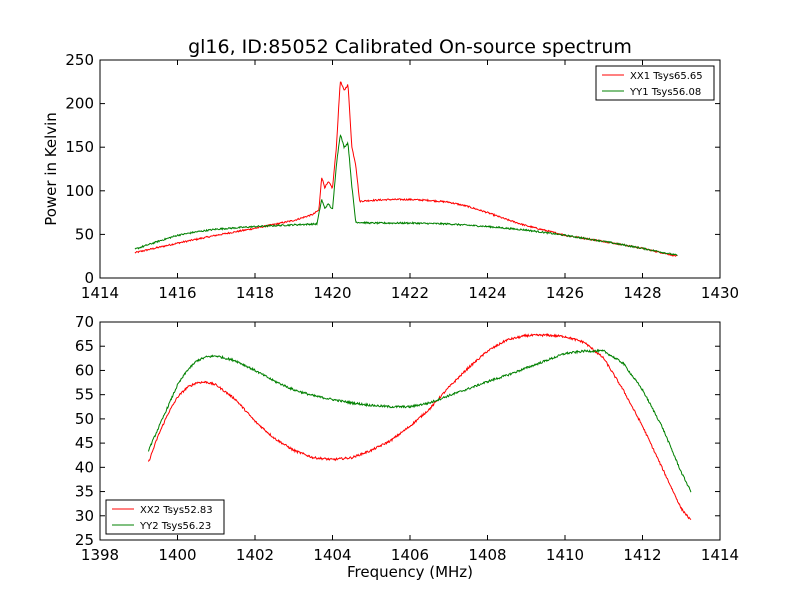 The width and height of the screenshot is (800, 600). Describe the element at coordinates (332, 555) in the screenshot. I see `x-tick-label: 1404` at that location.